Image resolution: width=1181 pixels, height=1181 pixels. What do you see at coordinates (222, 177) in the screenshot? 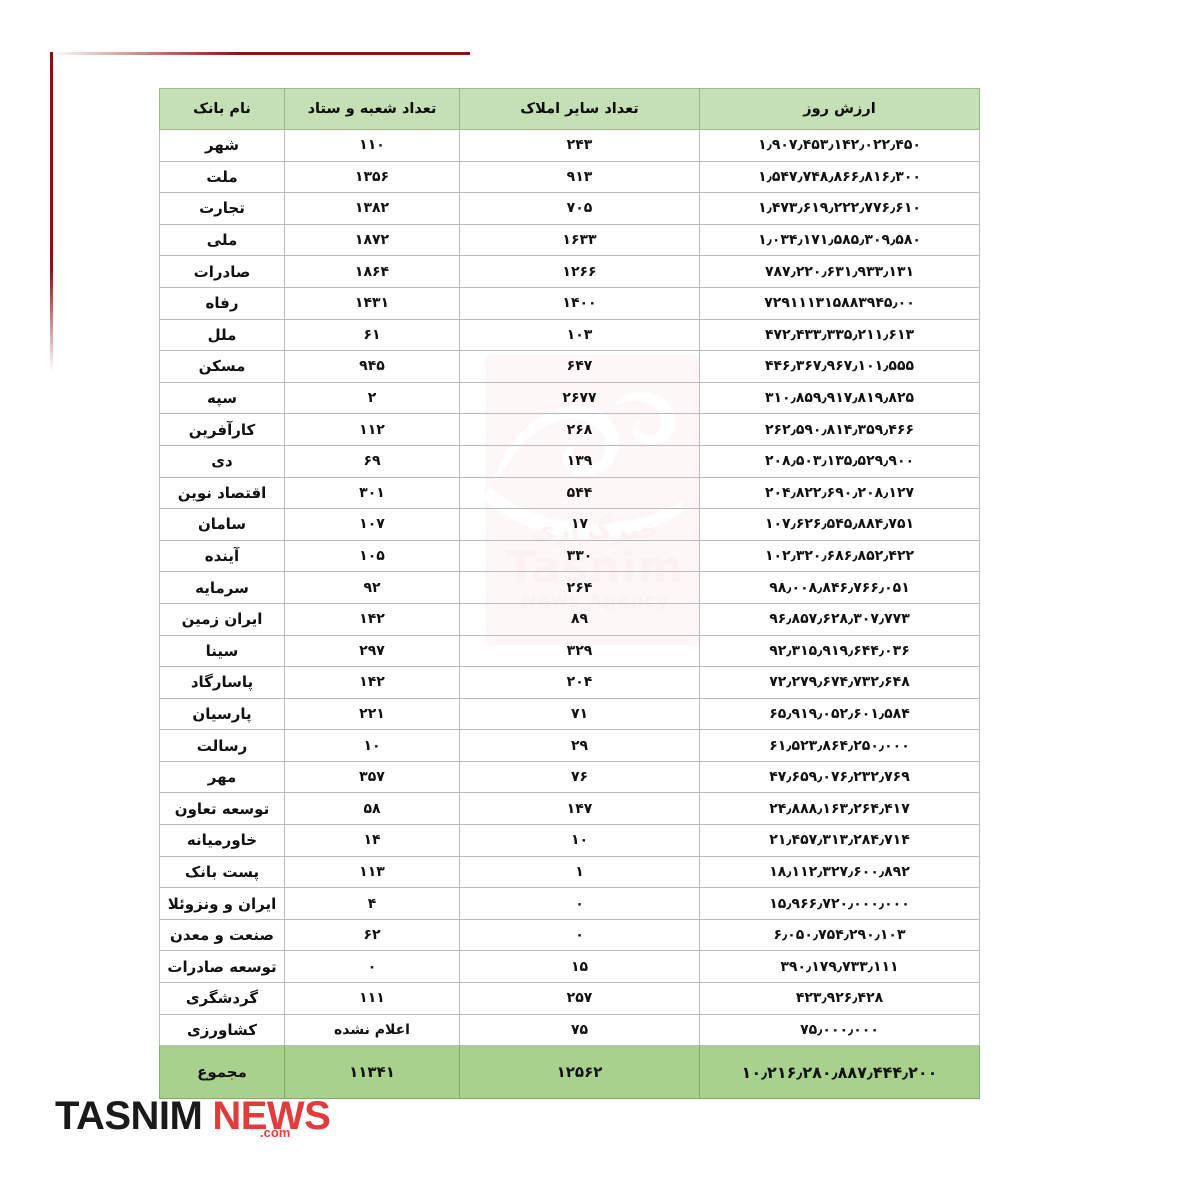
I see `cell-bank-name: ملت` at bounding box center [222, 177].